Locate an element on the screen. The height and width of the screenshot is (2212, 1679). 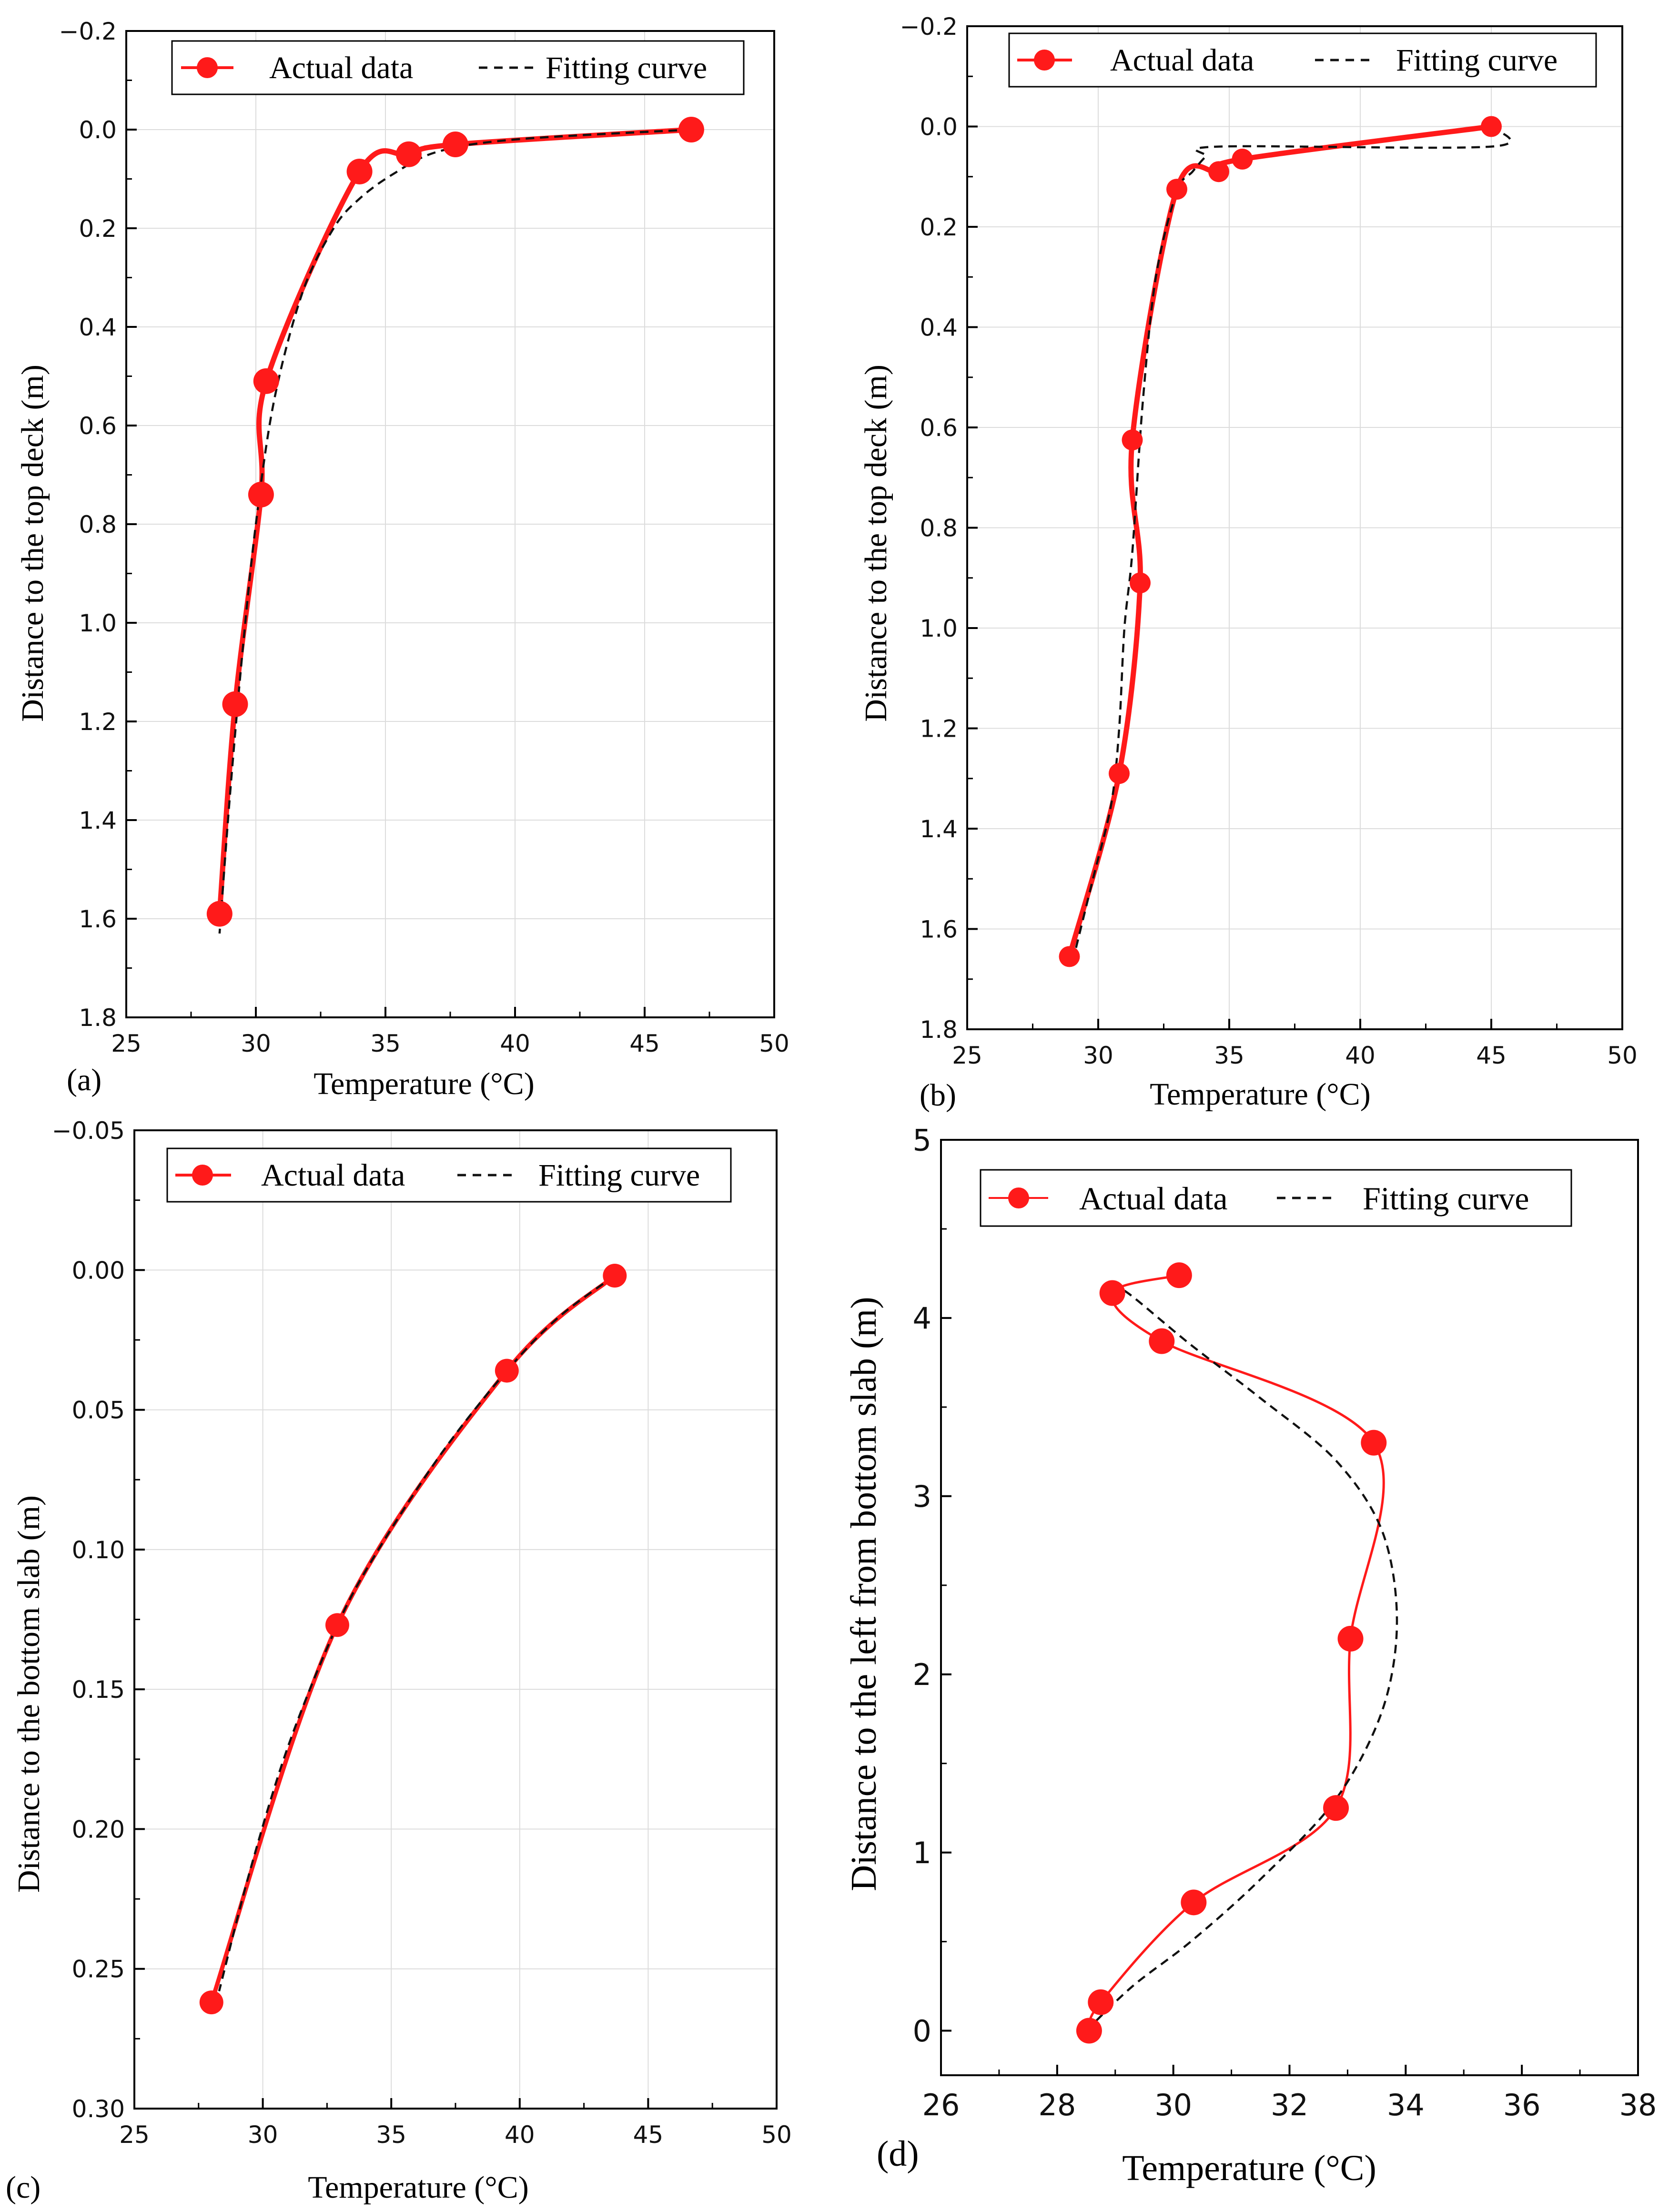
panel-label: (c) is located at coordinates (23, 2187).